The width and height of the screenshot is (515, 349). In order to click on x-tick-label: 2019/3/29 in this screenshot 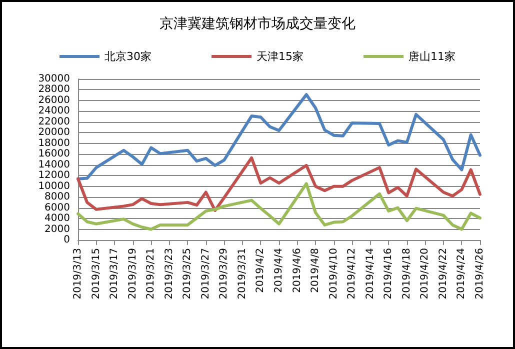, I will do `click(224, 274)`.